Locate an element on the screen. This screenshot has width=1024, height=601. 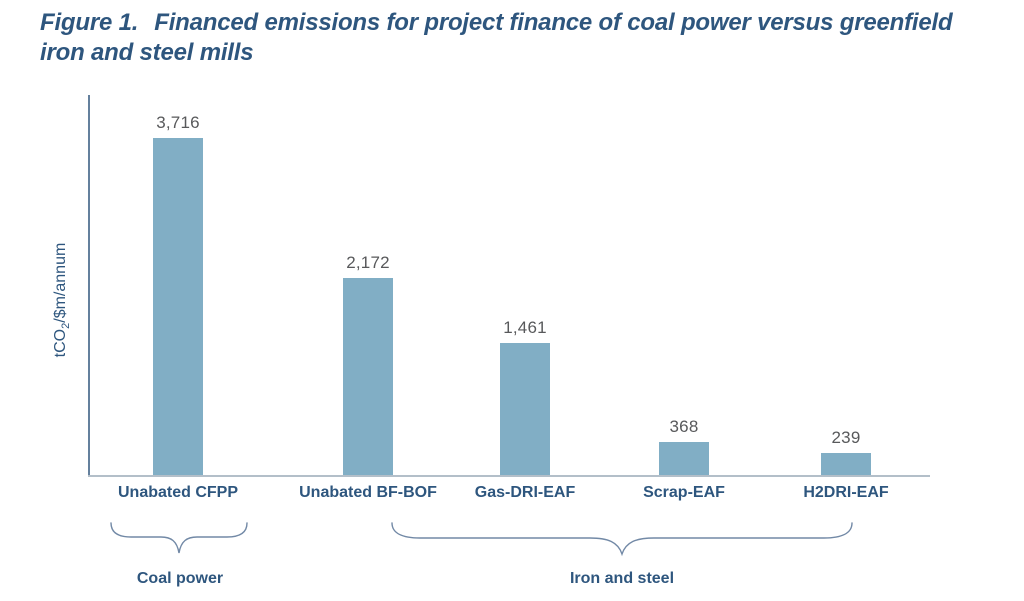
bar-value-h2dri-eaf: 239 is located at coordinates (846, 437).